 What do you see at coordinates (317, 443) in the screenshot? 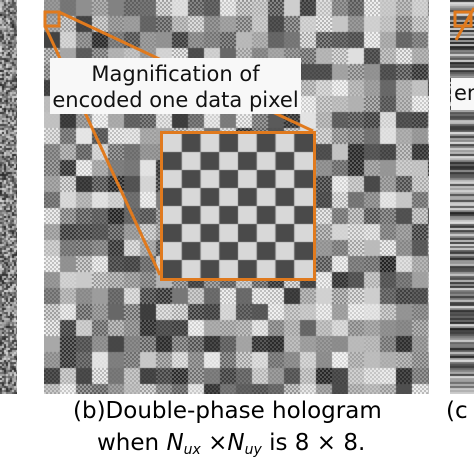
I see `caption-b-suffix: is 8 × 8.` at bounding box center [317, 443].